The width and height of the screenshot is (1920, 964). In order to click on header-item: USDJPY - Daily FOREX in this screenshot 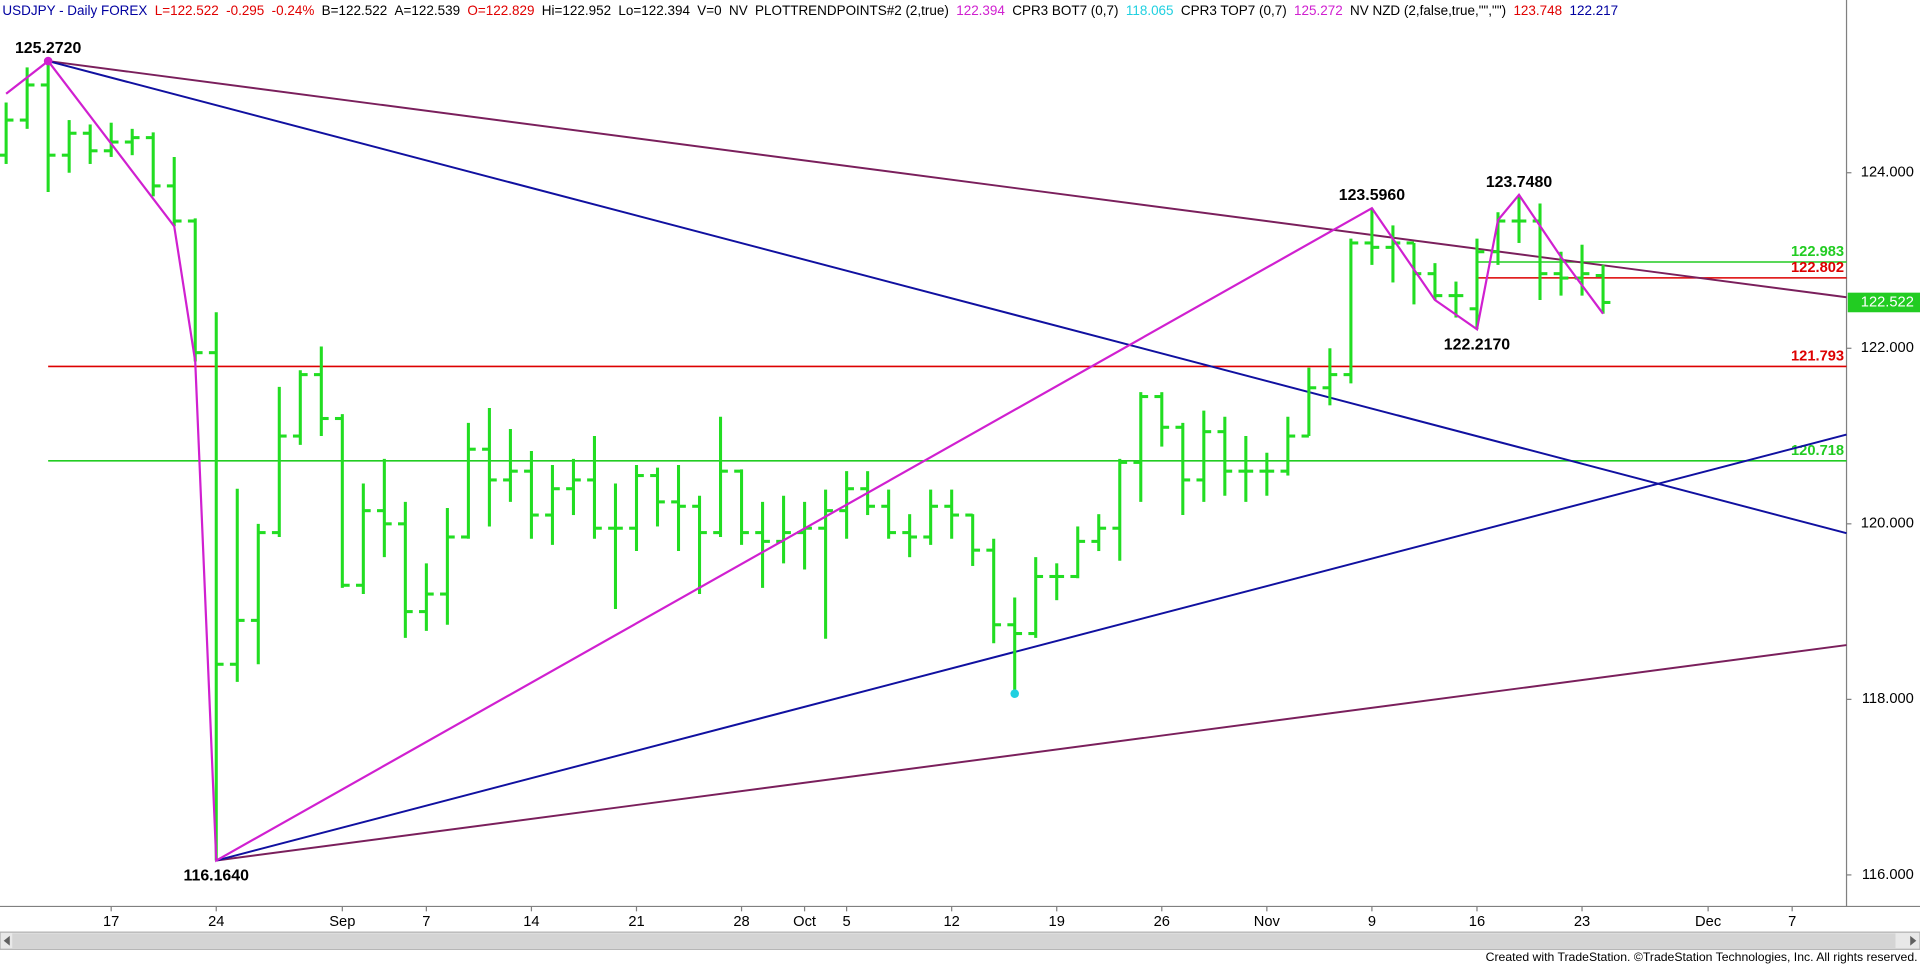, I will do `click(74, 10)`.